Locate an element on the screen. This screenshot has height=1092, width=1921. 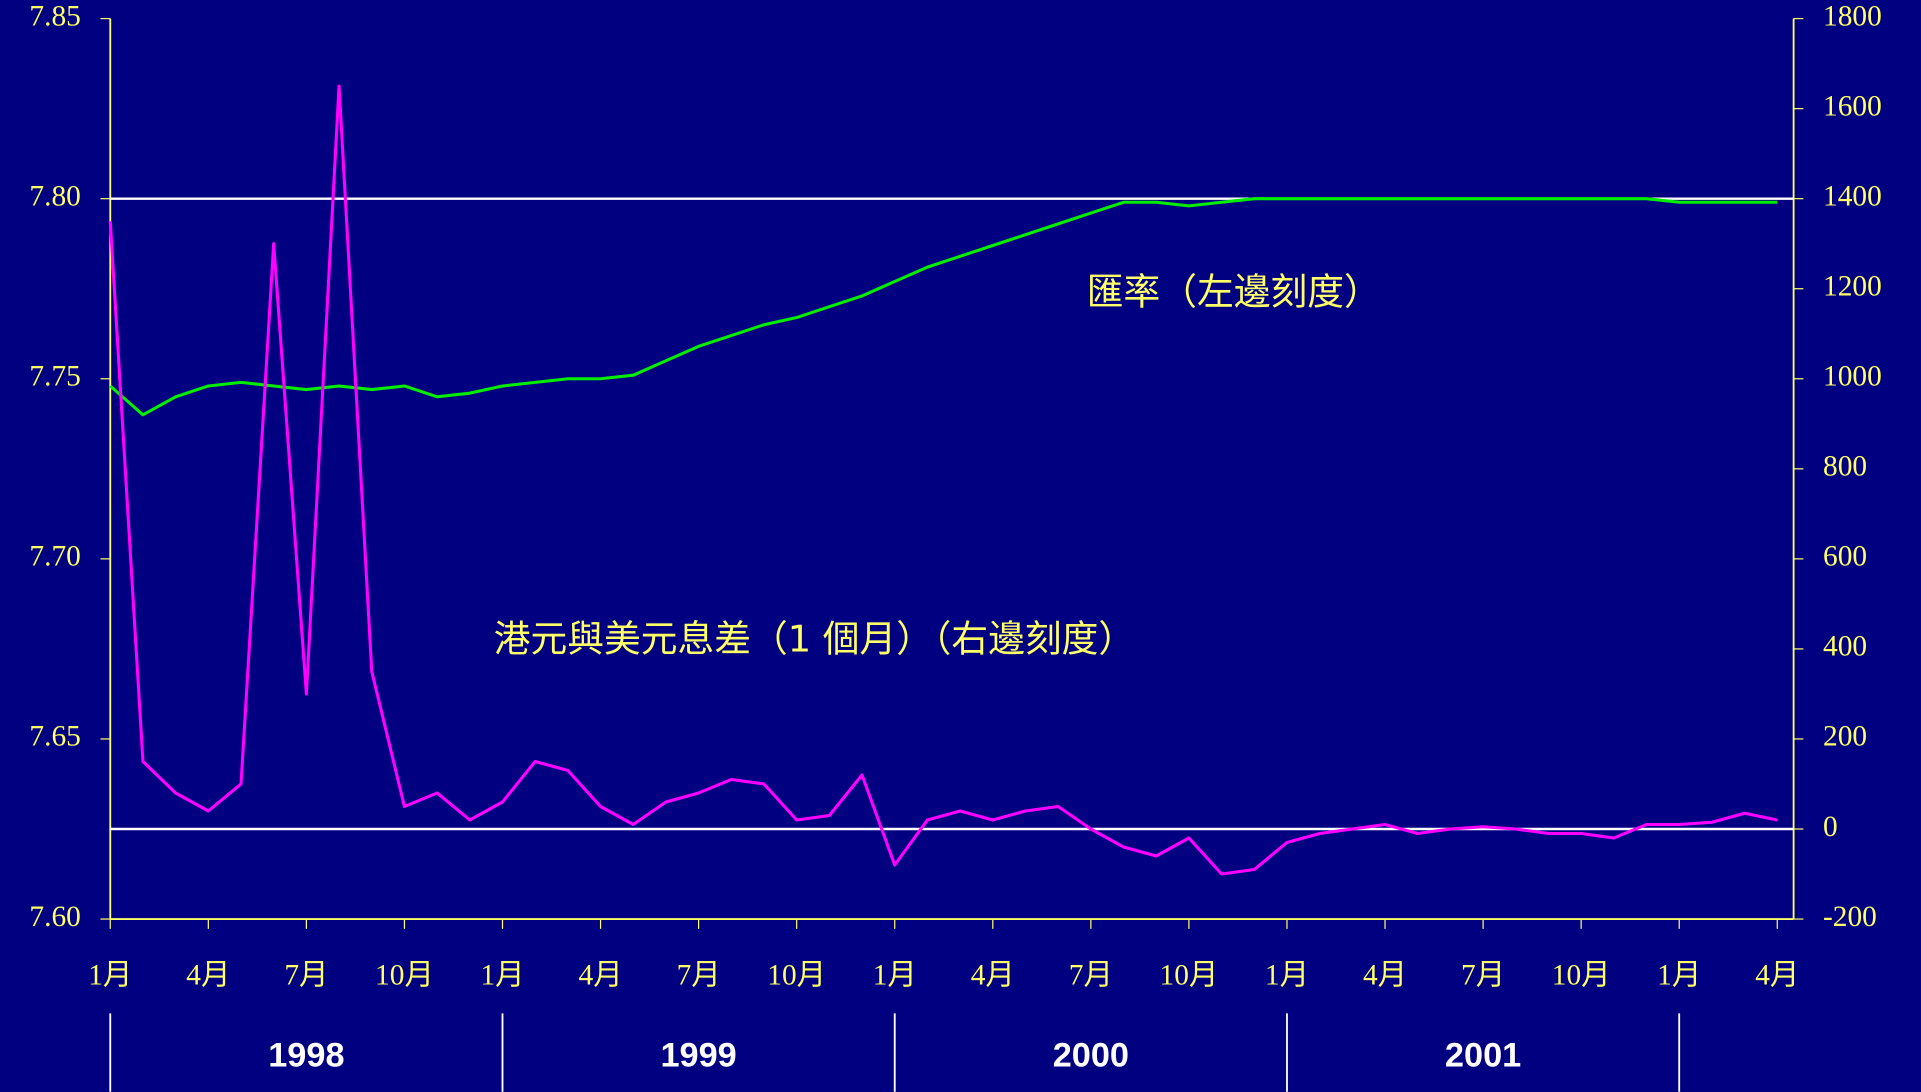
y-tick-label: 7.75 is located at coordinates (54, 377).